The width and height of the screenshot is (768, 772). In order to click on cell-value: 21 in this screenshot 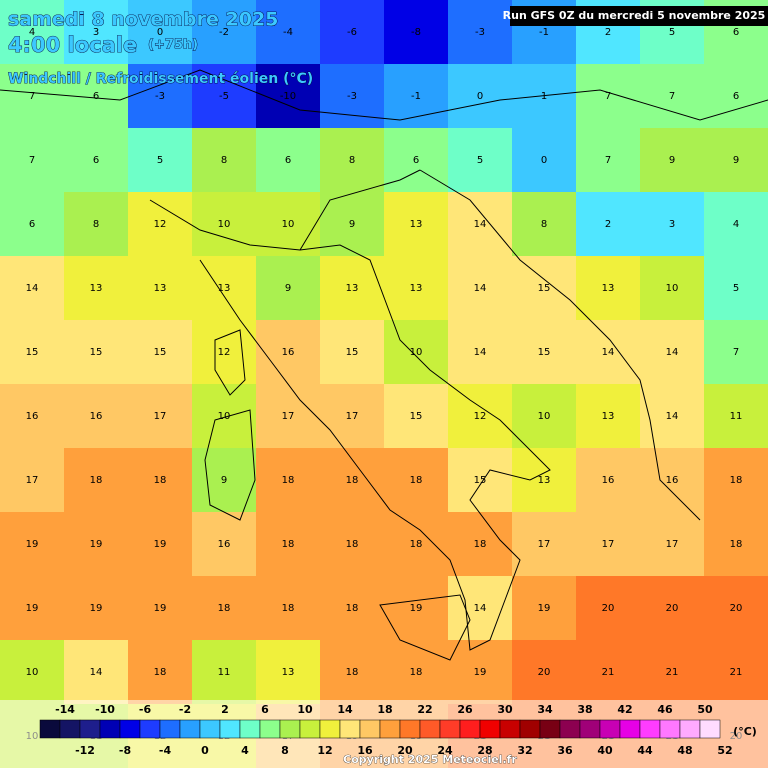, I will do `click(608, 672)`.